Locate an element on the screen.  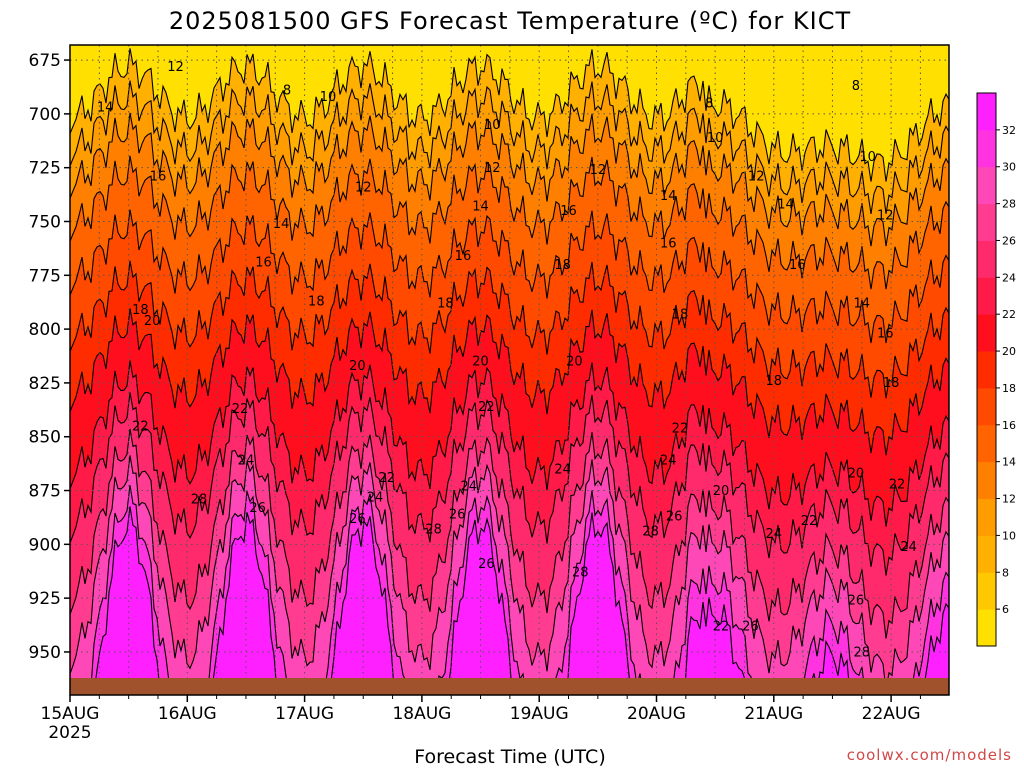
colorbar-tick-label: 18 is located at coordinates (1009, 388).